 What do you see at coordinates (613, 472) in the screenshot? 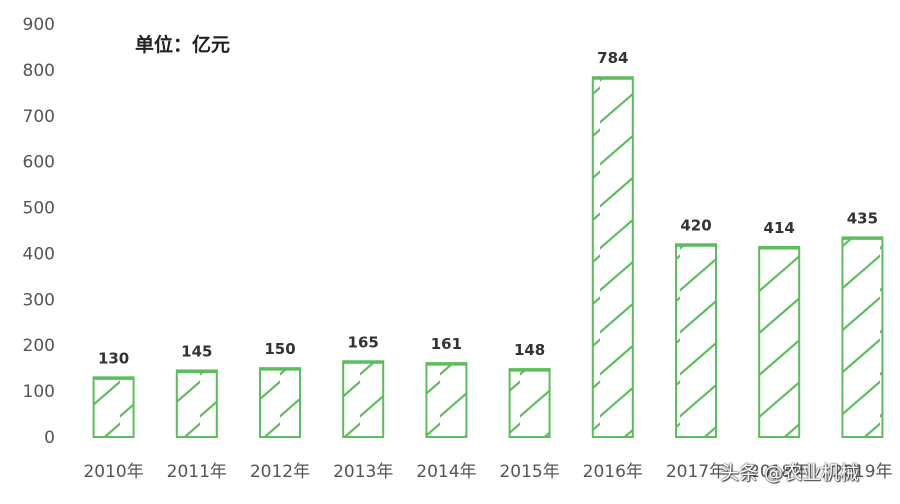
I see `x-tick-label: 2016年` at bounding box center [613, 472].